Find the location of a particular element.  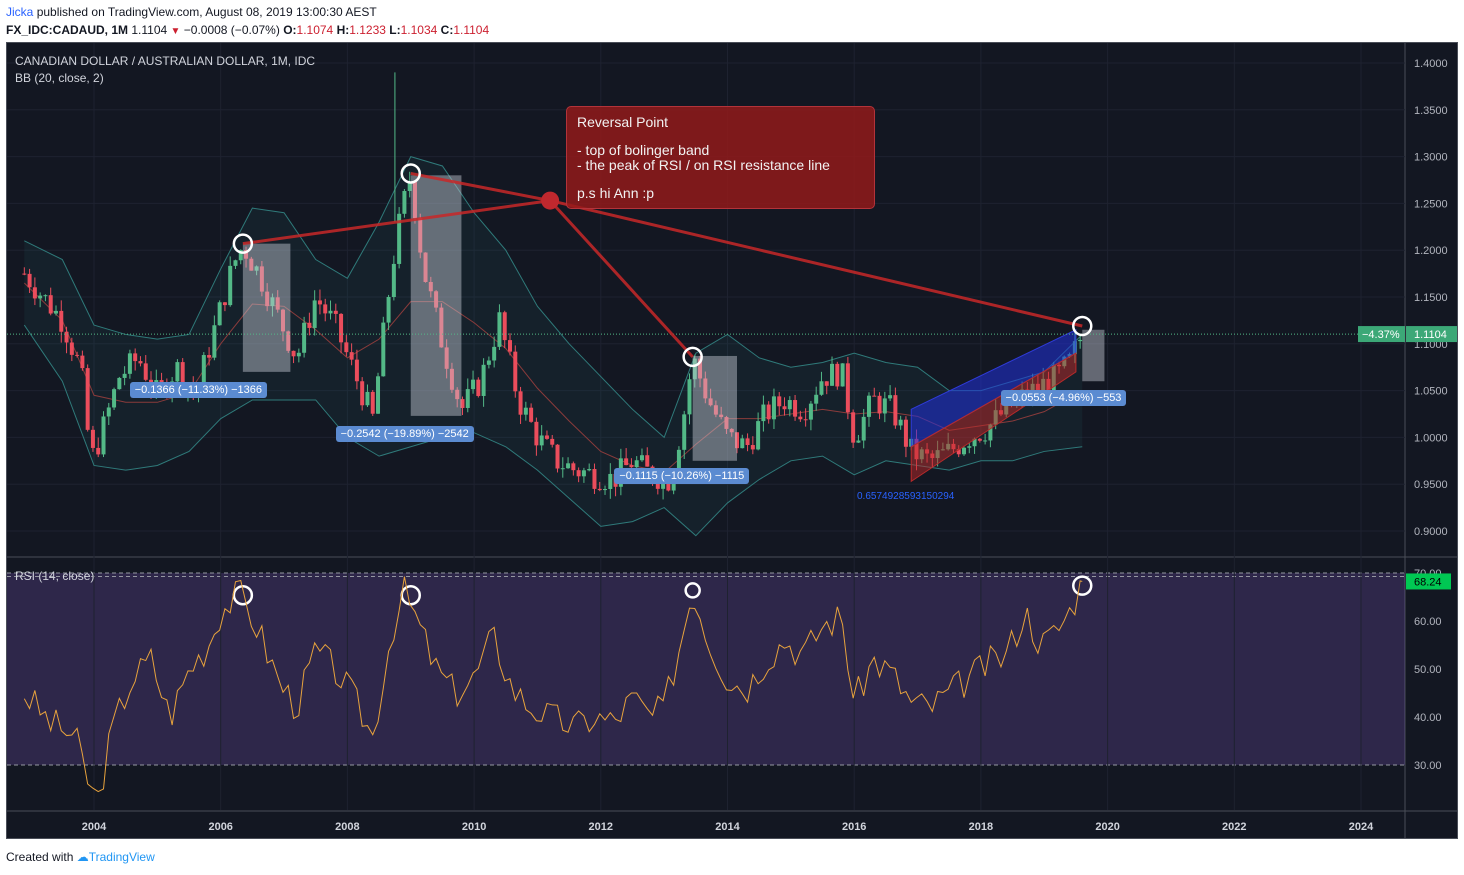

rsi-tag-bg is located at coordinates (1428, 581).